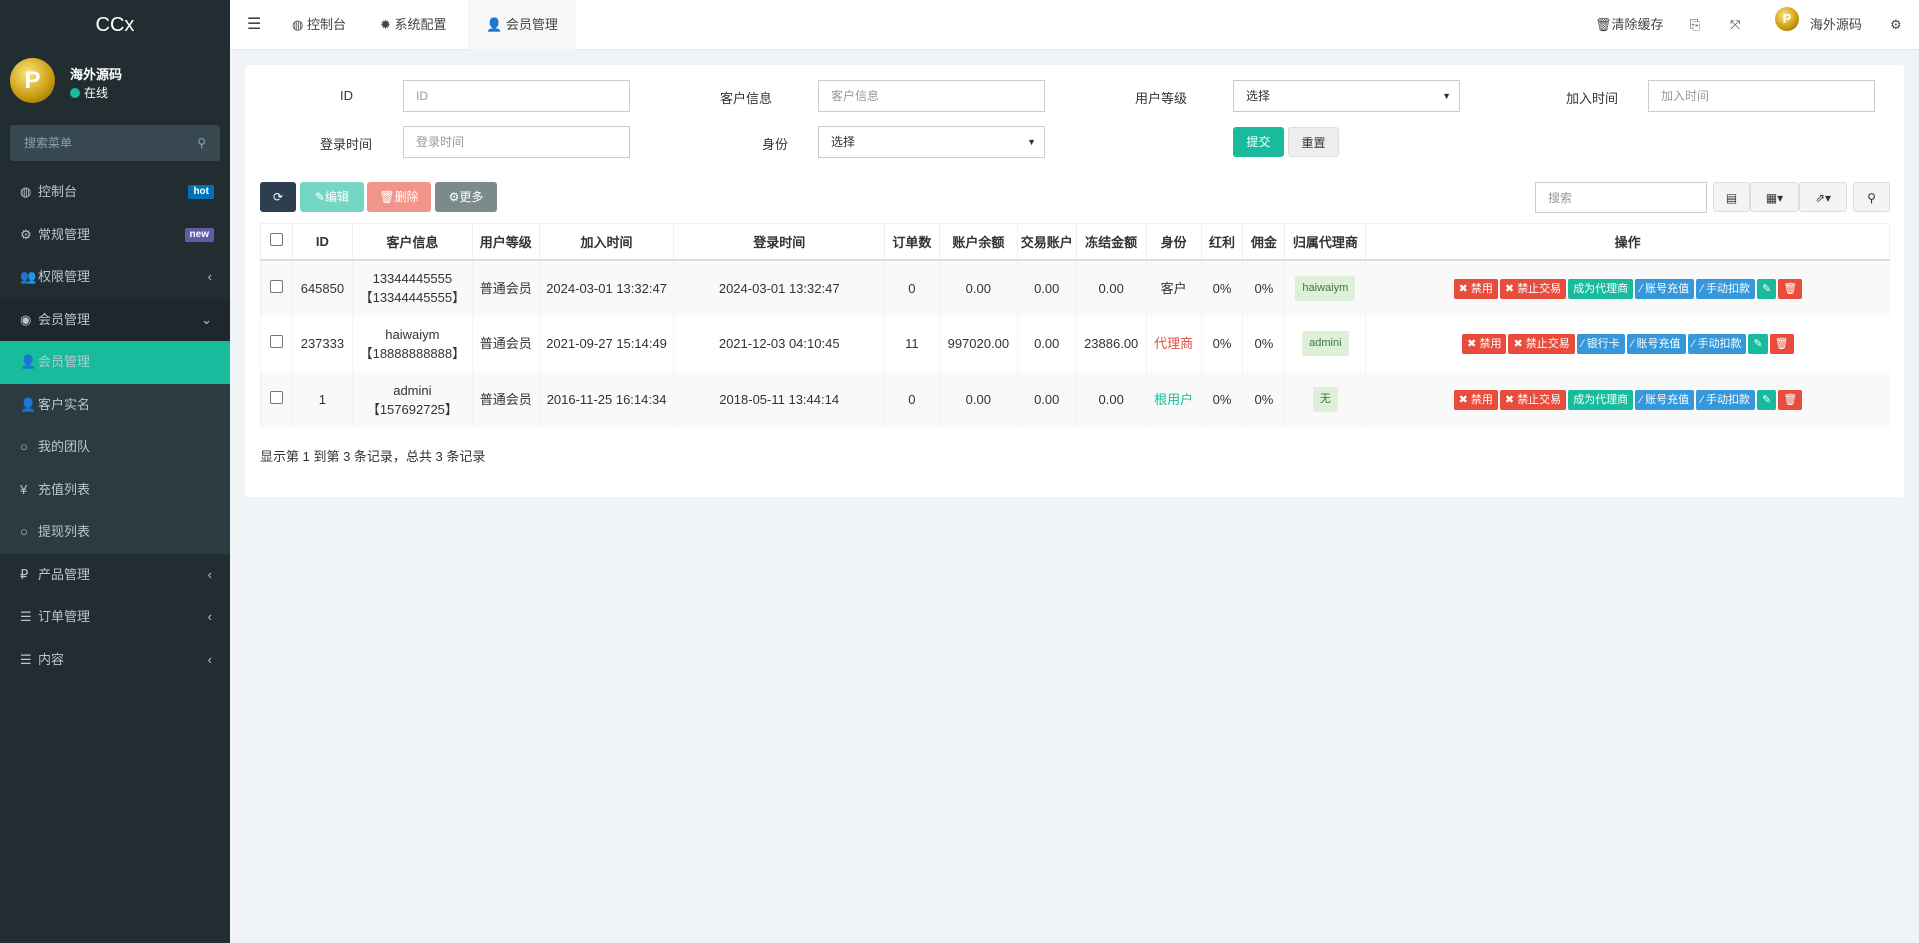 This screenshot has height=943, width=1919. I want to click on tab-member-management: 👤 会员管理, so click(522, 25).